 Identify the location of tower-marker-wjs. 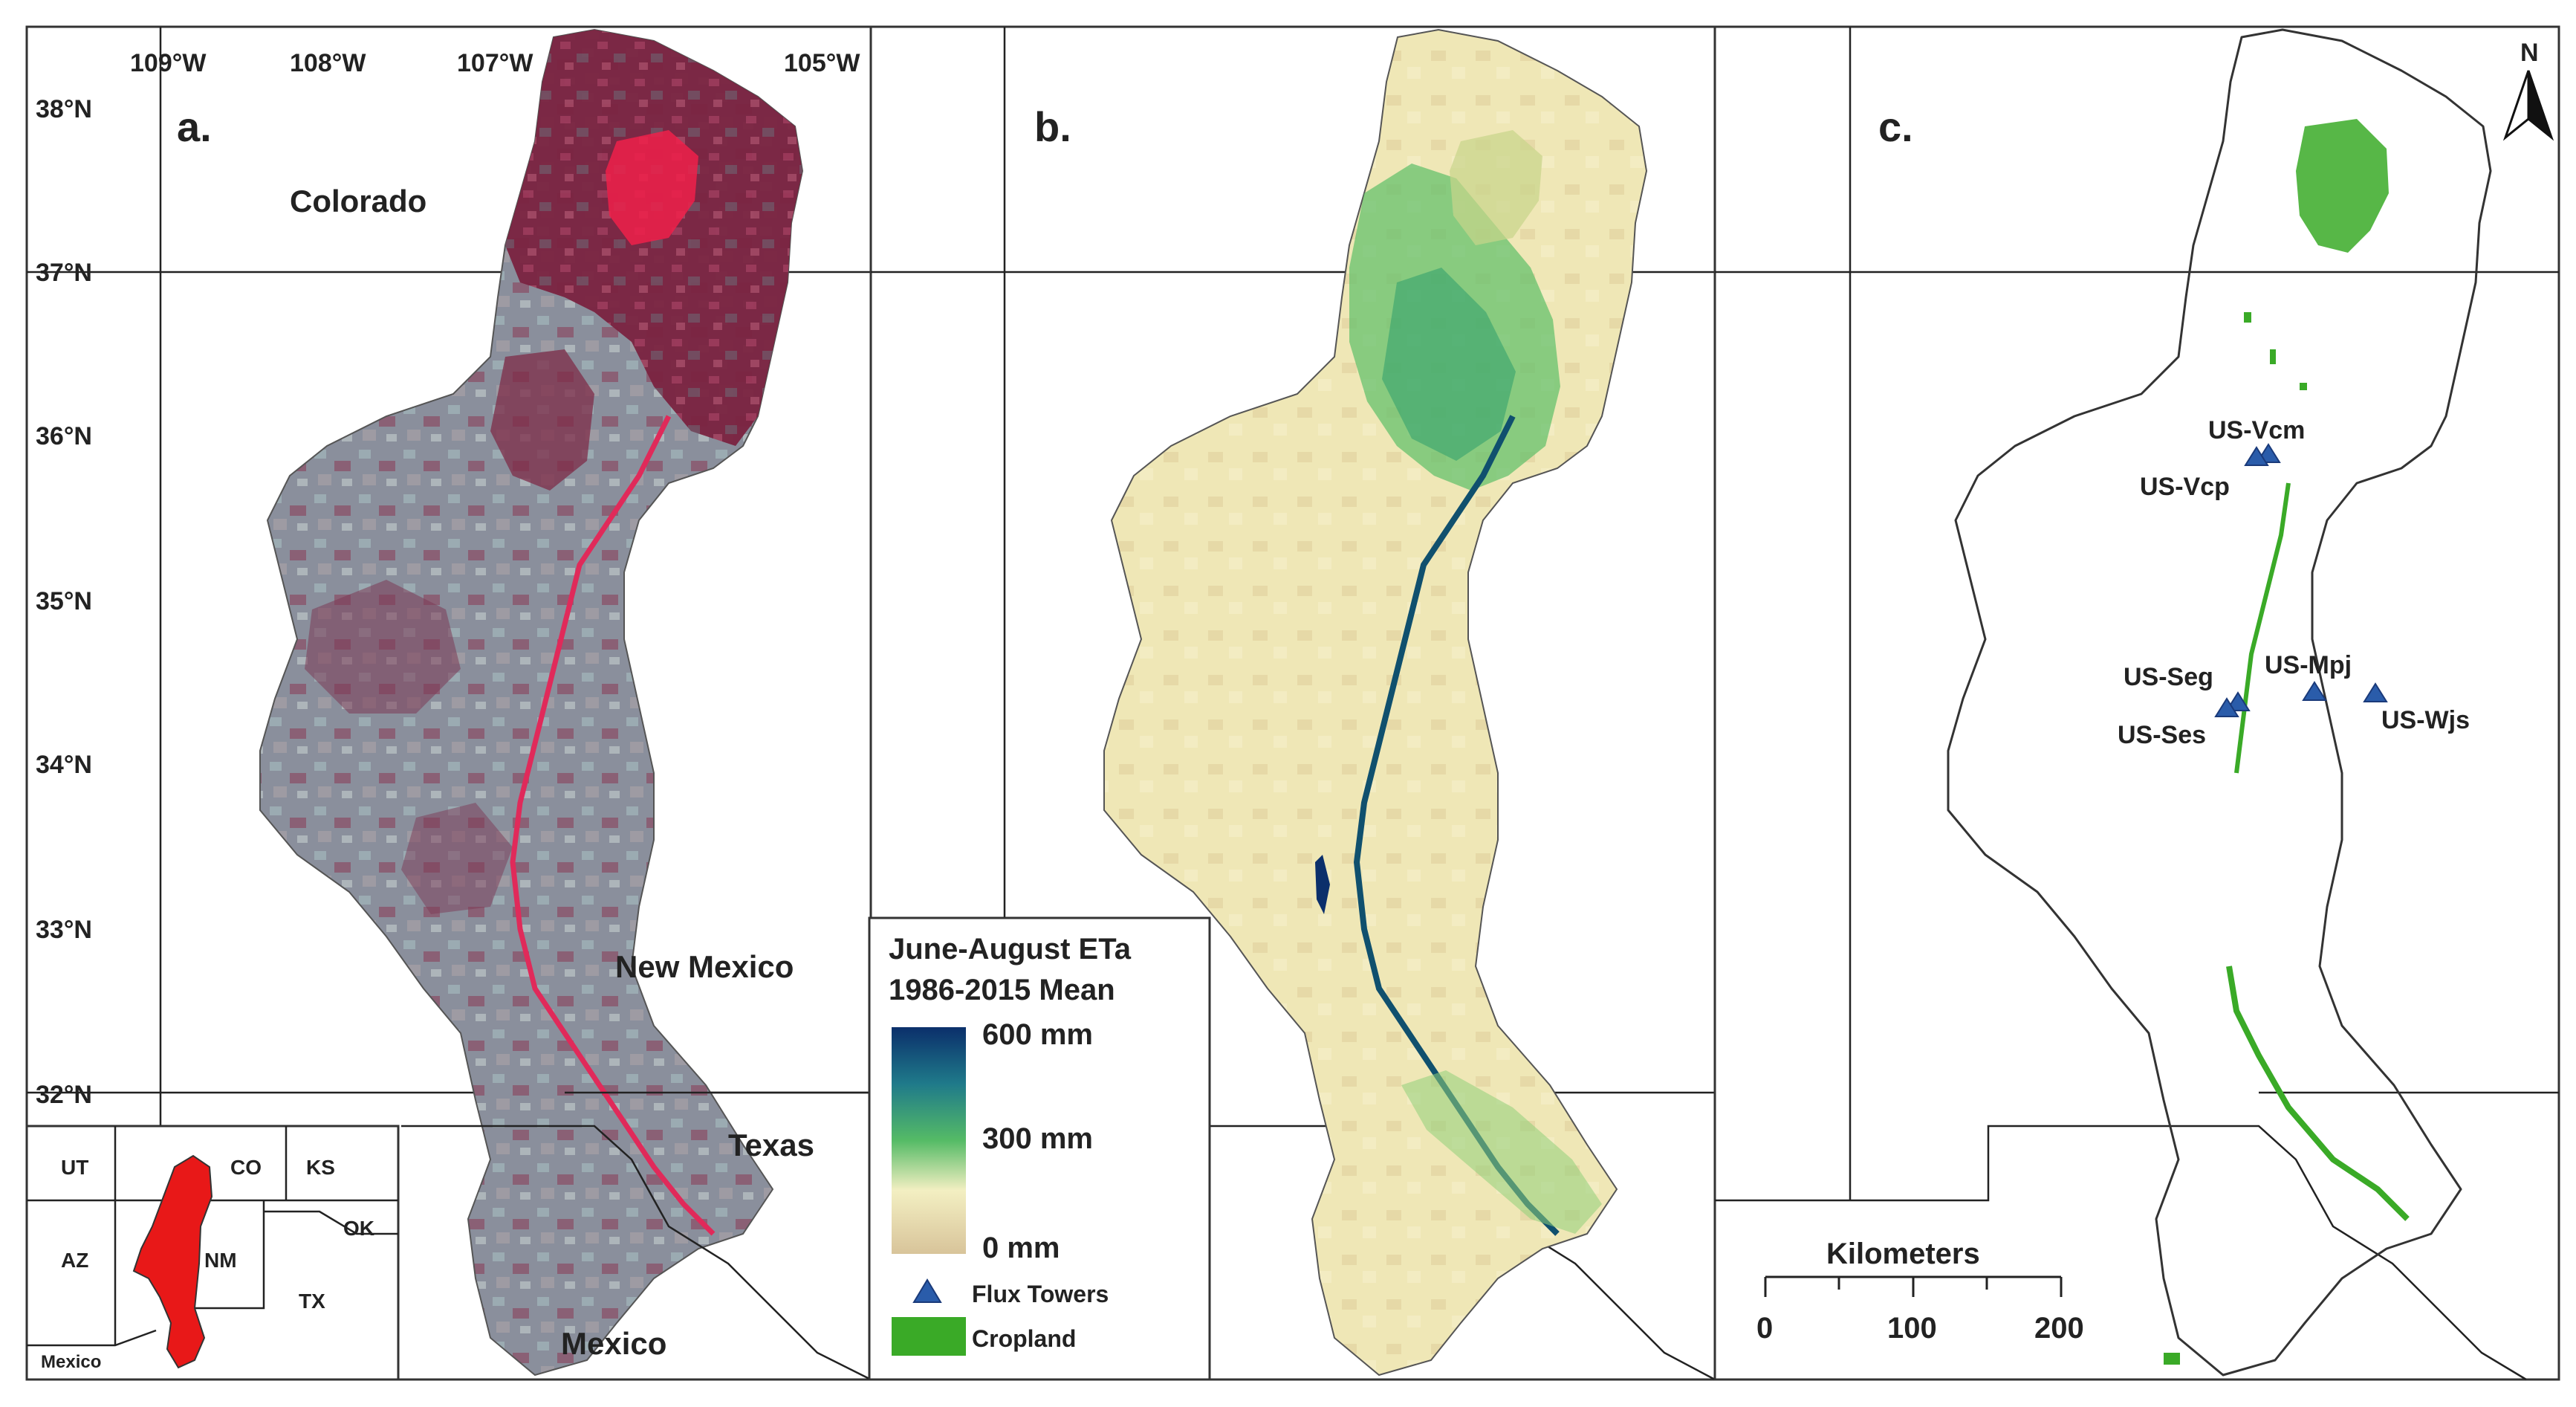
(2375, 692).